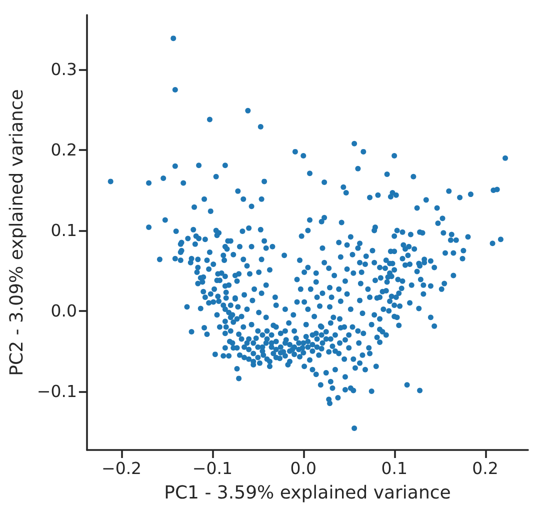  Describe the element at coordinates (303, 468) in the screenshot. I see `x-tick-label: 0.0` at that location.